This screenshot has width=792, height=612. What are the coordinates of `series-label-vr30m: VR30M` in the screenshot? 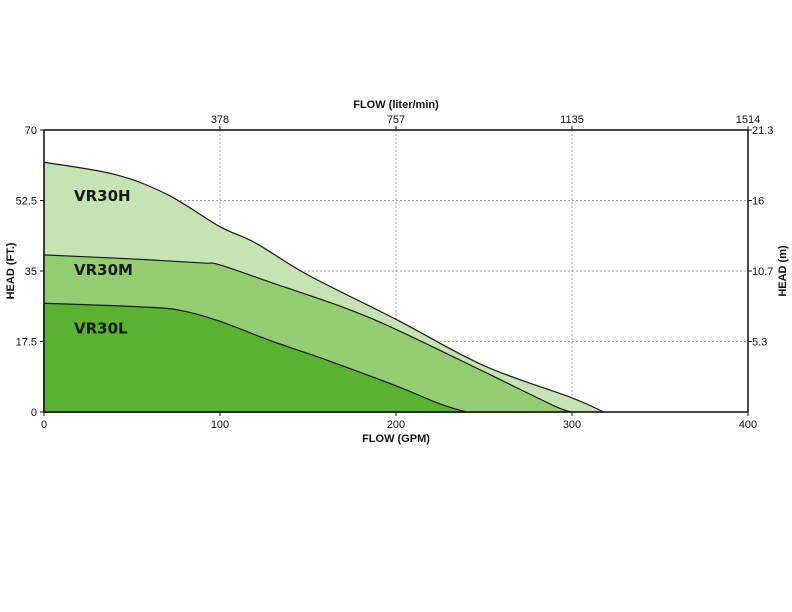 It's located at (103, 270).